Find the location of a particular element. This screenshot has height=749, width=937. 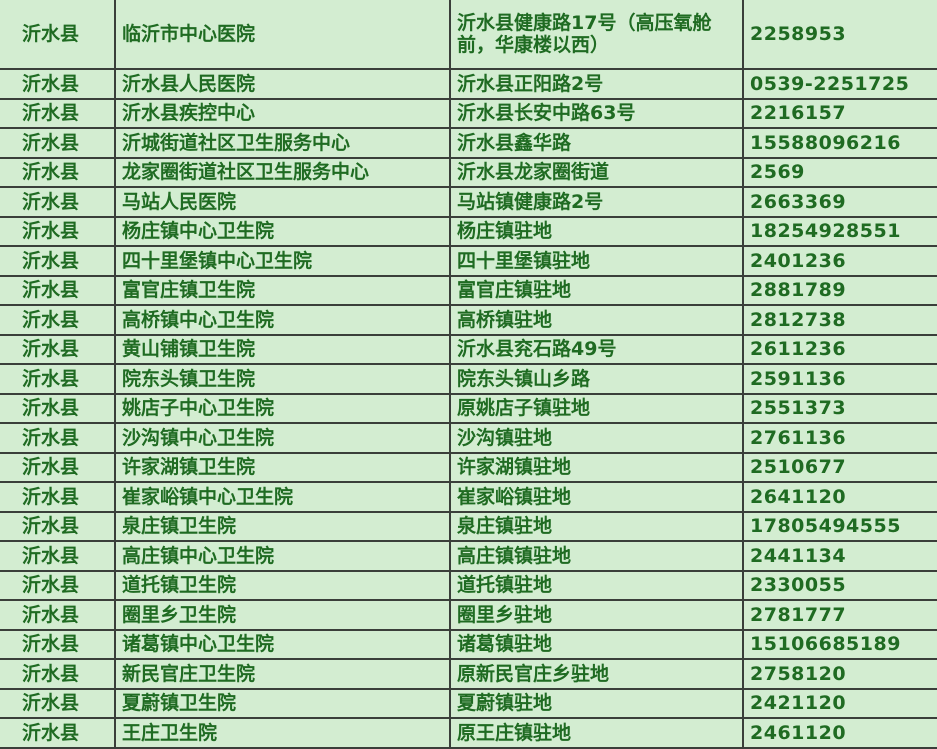

table-row: 沂水县 许家湖镇卫生院 许家湖镇驻地 2510677 is located at coordinates (468, 467).